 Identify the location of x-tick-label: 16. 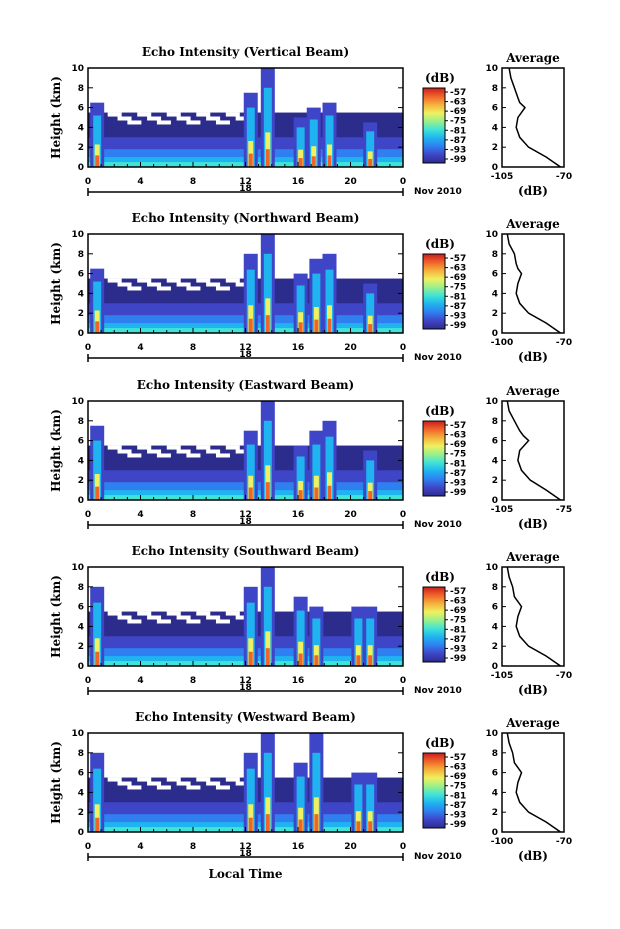
(298, 182).